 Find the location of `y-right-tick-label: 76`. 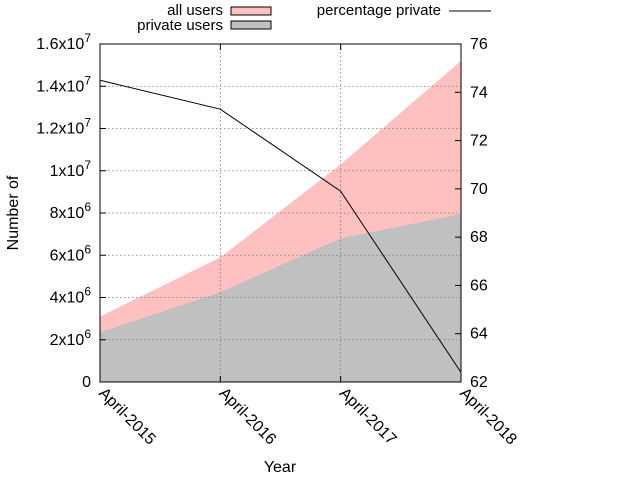

y-right-tick-label: 76 is located at coordinates (479, 44).